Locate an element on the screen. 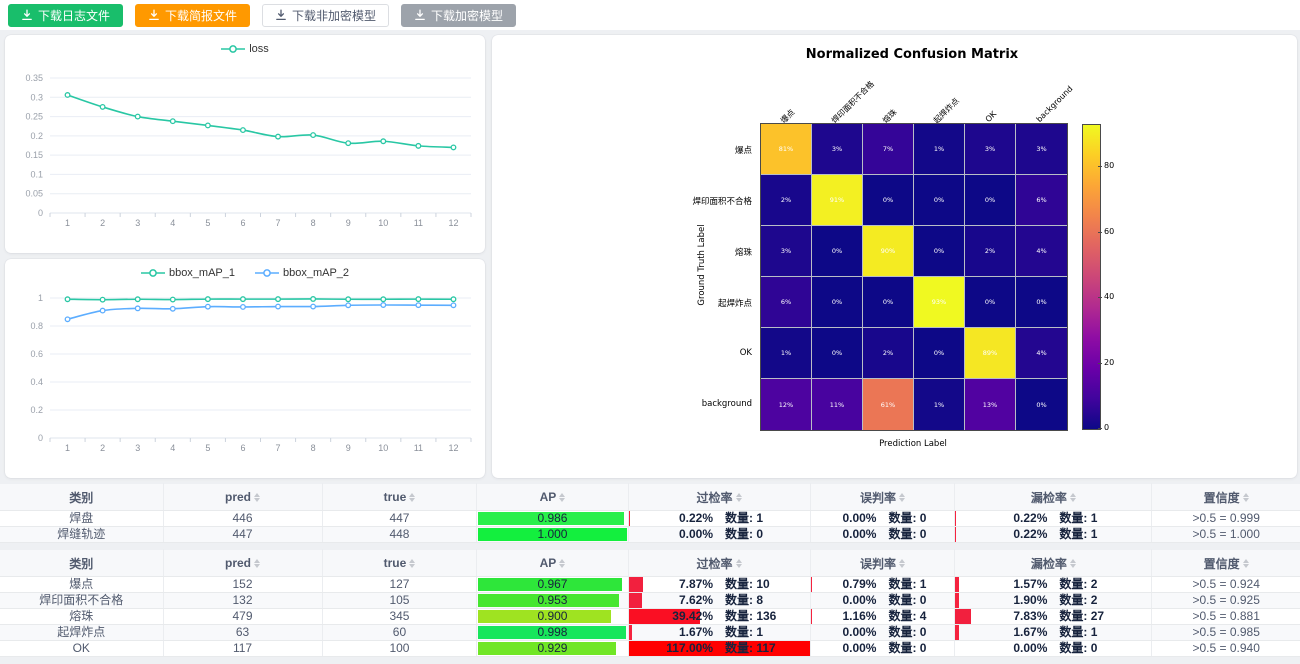 This screenshot has width=1300, height=664. confusion-matrix-column-label: background is located at coordinates (1054, 104).